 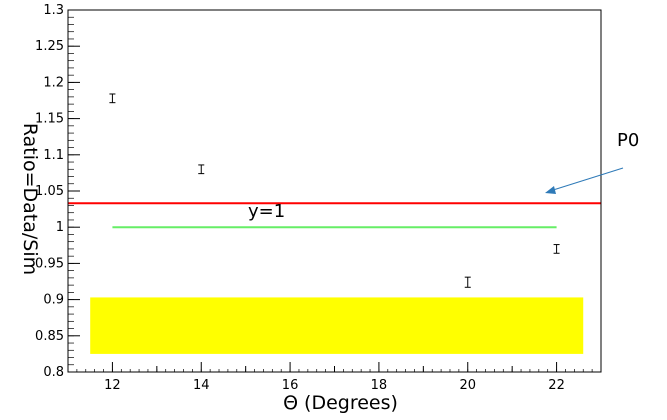 What do you see at coordinates (49, 336) in the screenshot?
I see `y-tick-label: 0.85` at bounding box center [49, 336].